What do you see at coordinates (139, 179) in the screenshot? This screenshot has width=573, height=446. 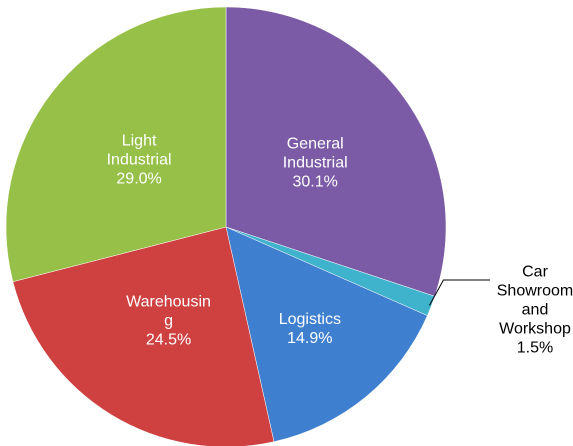 I see `value-label: 29.0%` at bounding box center [139, 179].